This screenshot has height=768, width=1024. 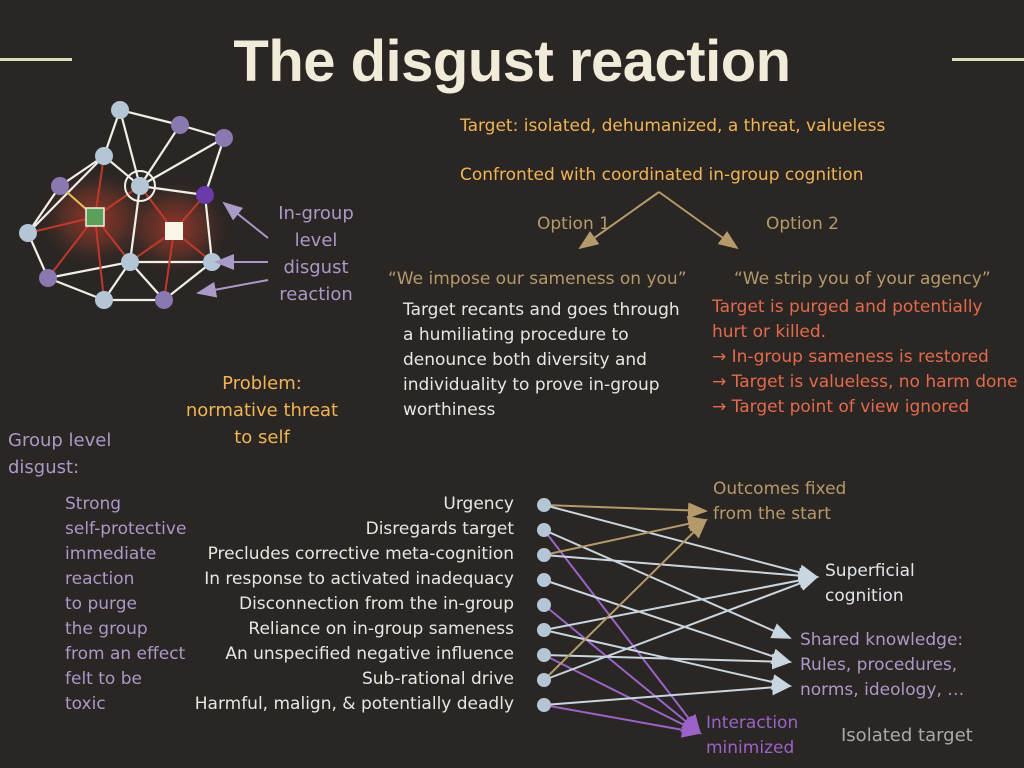 I want to click on page-title: The disgust reaction, so click(x=512, y=61).